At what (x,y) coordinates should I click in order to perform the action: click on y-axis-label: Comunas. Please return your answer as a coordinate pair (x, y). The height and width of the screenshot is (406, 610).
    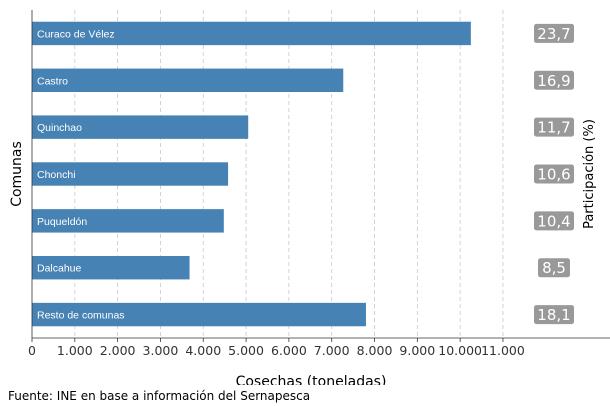
    Looking at the image, I should click on (17, 174).